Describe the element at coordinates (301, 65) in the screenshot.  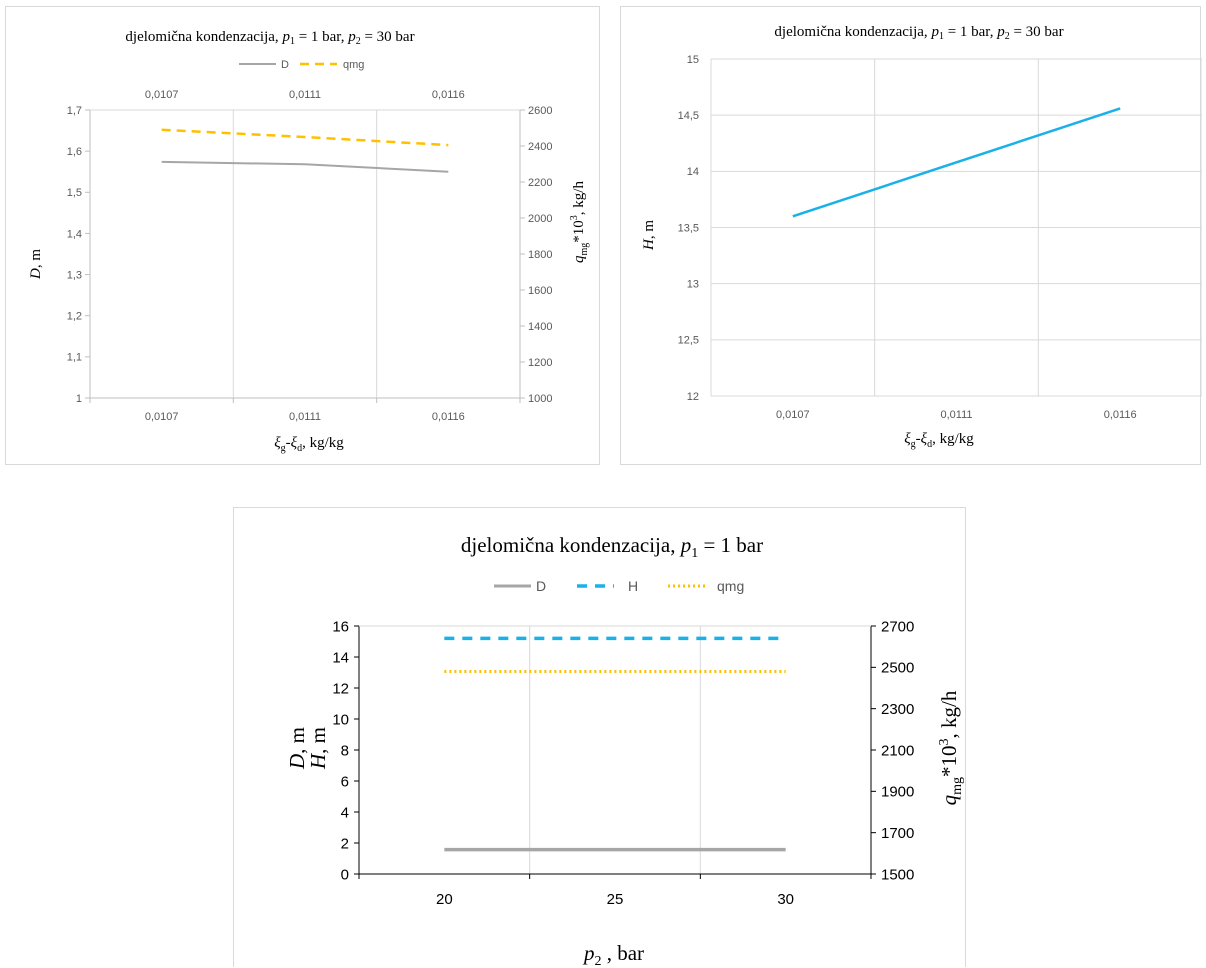
I see `chart-1-legend: D qmg` at that location.